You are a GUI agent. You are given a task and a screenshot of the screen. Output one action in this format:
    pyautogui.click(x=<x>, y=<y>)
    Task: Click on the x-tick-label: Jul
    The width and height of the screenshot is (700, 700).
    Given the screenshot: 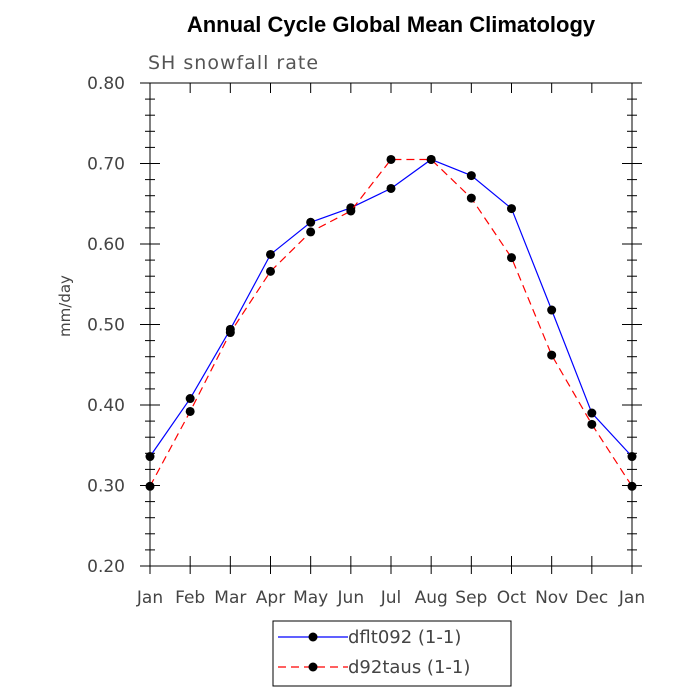 What is the action you would take?
    pyautogui.click(x=391, y=598)
    